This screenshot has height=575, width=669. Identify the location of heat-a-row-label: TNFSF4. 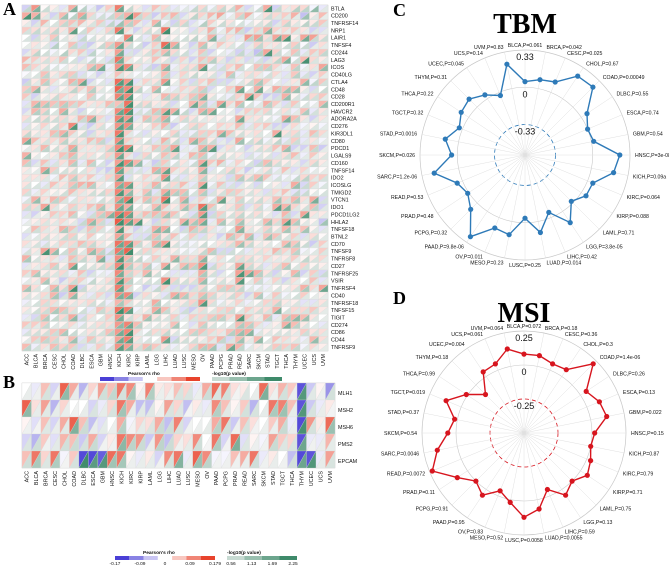
(341, 46).